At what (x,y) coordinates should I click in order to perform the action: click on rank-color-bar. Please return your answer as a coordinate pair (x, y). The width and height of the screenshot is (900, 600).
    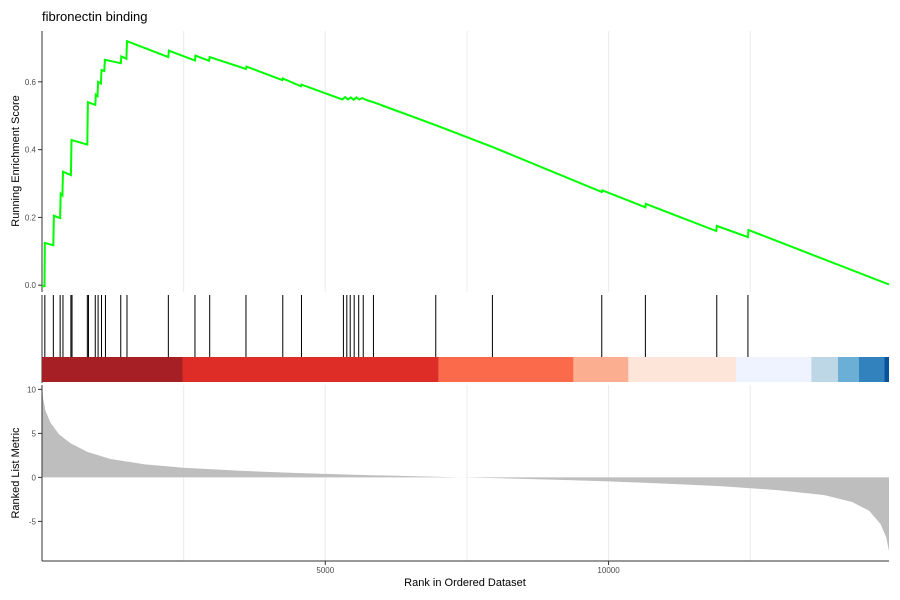
    Looking at the image, I should click on (465, 369).